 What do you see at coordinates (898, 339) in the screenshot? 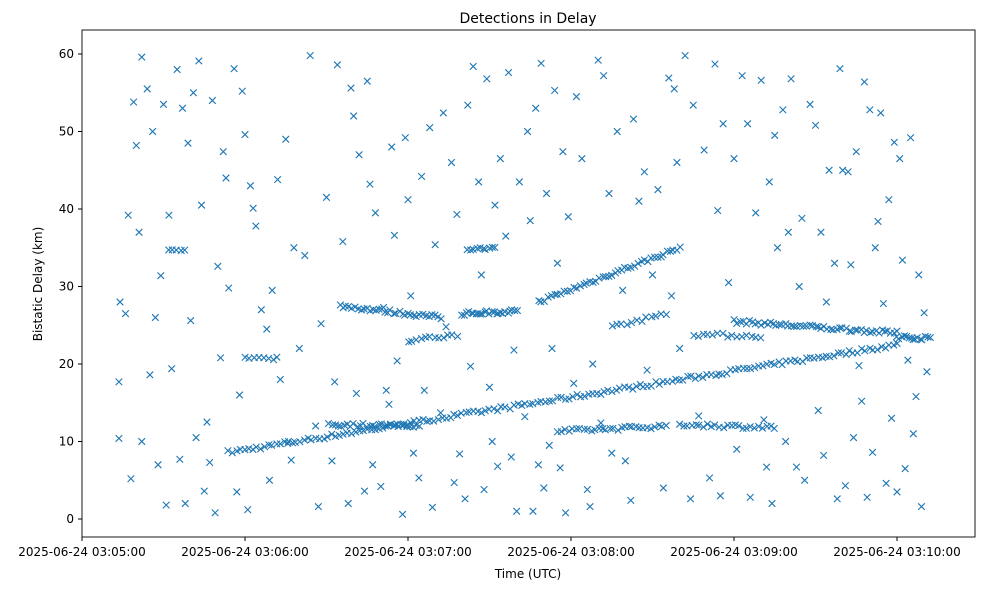
I see `track-10-point` at bounding box center [898, 339].